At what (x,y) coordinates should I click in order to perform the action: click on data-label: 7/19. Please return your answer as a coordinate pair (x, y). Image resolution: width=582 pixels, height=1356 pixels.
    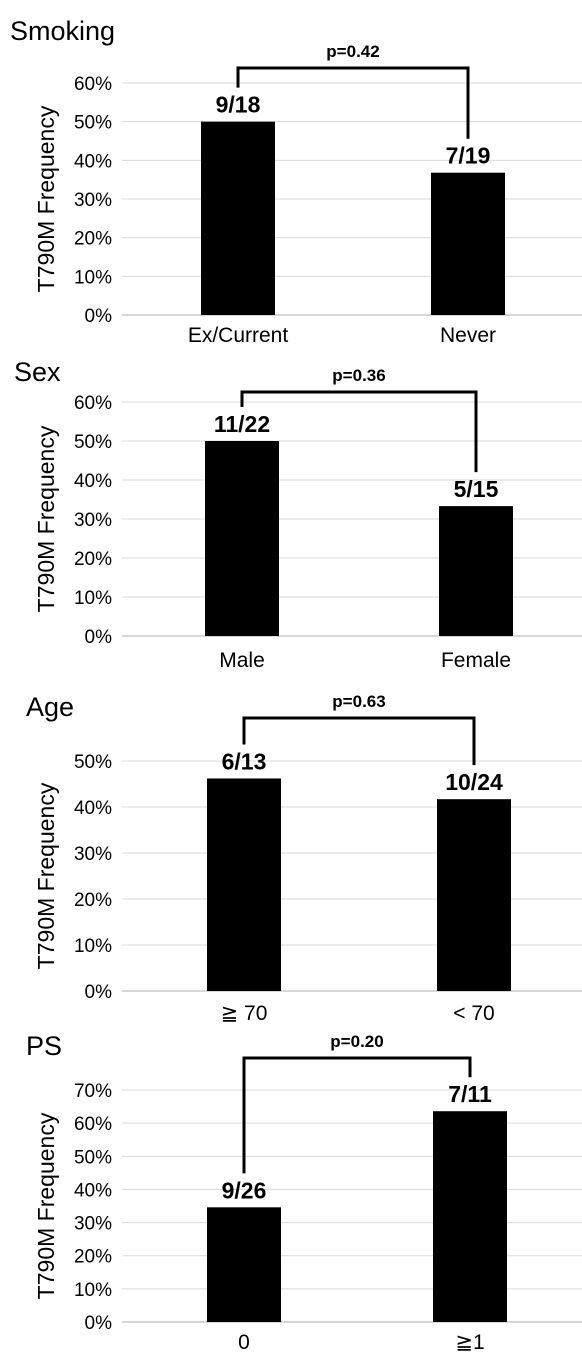
    Looking at the image, I should click on (468, 156).